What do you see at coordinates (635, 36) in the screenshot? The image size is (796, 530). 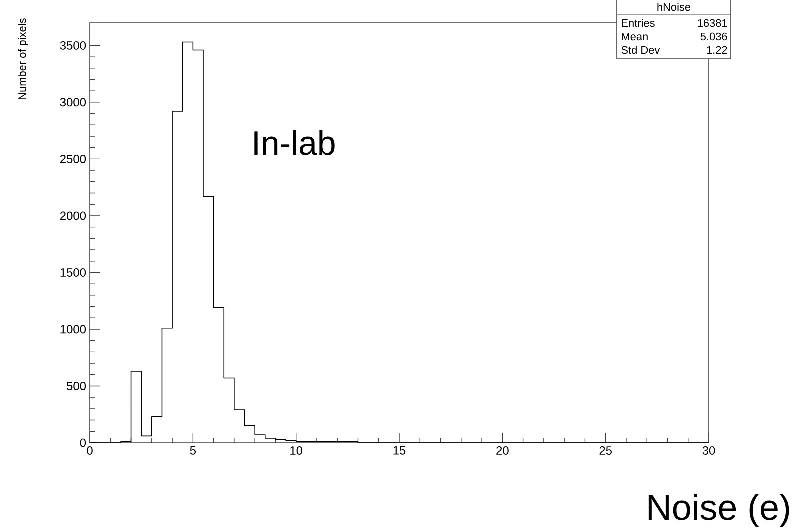 I see `annotation: Mean` at bounding box center [635, 36].